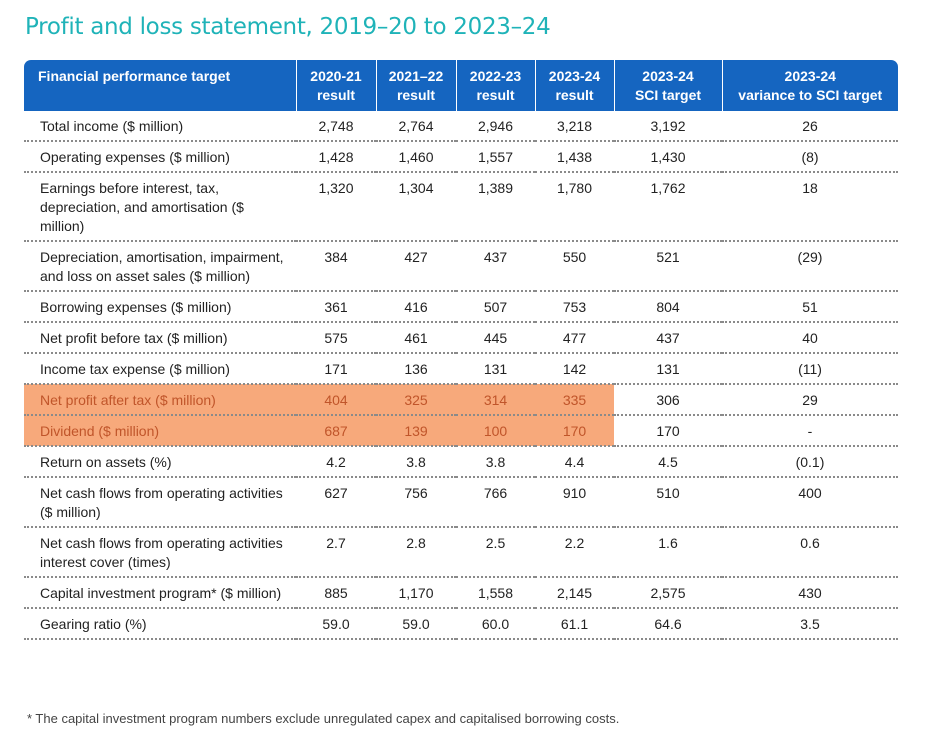 Image resolution: width=940 pixels, height=735 pixels. Describe the element at coordinates (160, 85) in the screenshot. I see `column-header-target: Financial performance target` at that location.